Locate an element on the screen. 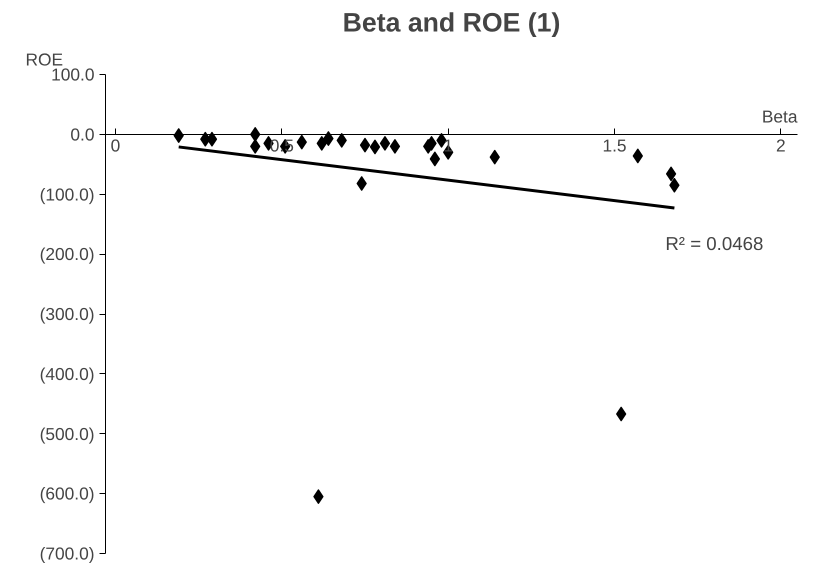 The height and width of the screenshot is (563, 817). y-tick-label: 0.0 is located at coordinates (82, 134).